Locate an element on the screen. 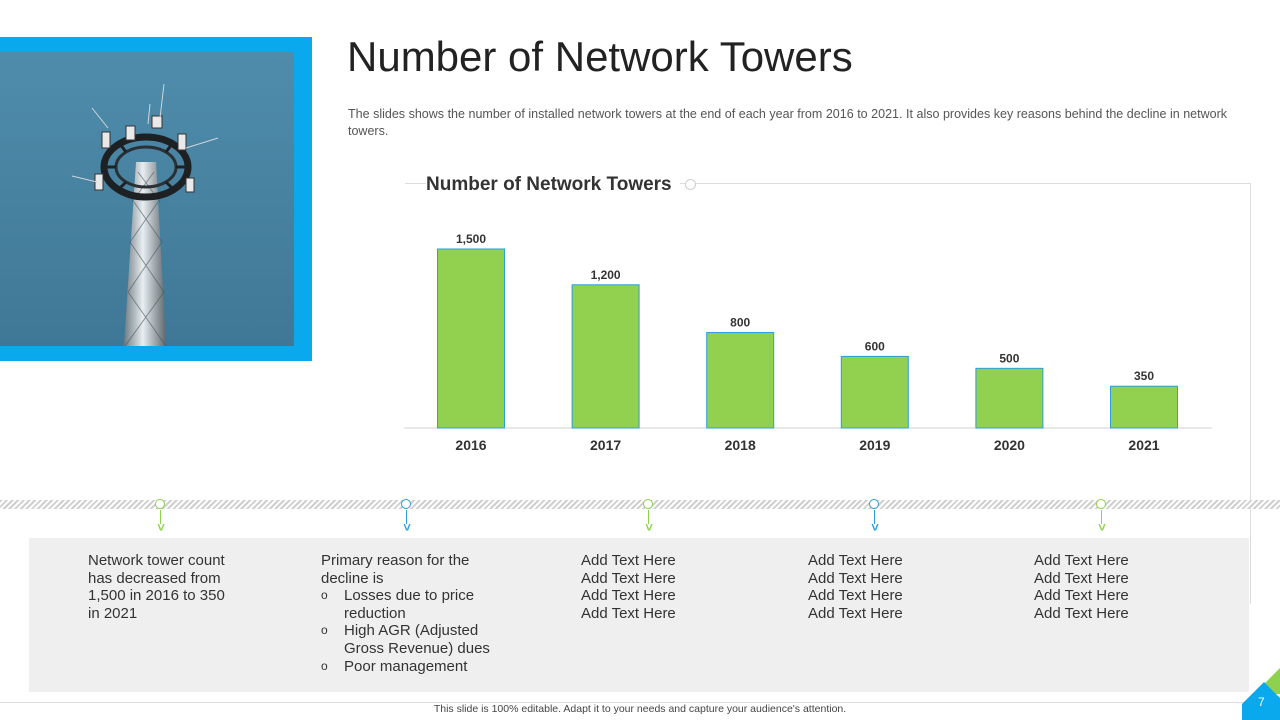  network-tower-photo is located at coordinates (147, 199).